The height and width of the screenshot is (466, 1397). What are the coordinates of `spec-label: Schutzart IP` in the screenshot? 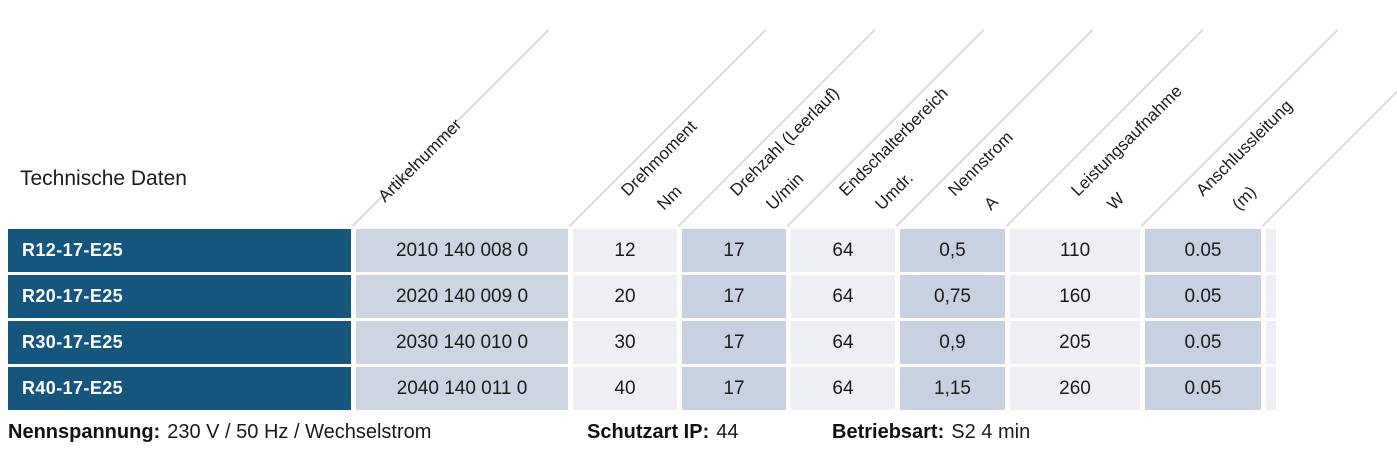 It's located at (645, 432).